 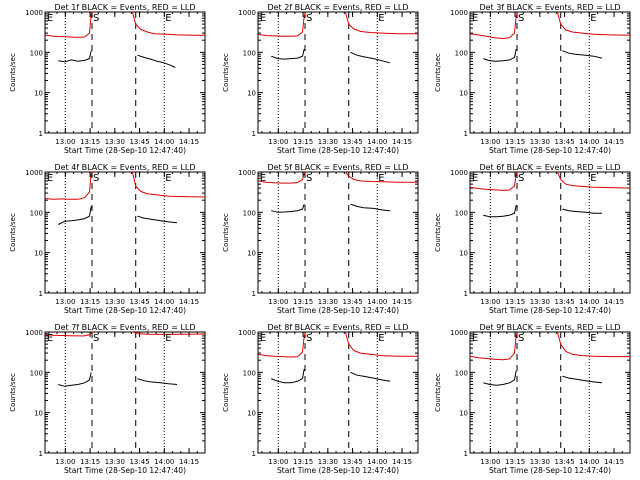 What do you see at coordinates (549, 167) in the screenshot?
I see `panel-title: Det 6f BLACK = Events, RED = LLD` at bounding box center [549, 167].